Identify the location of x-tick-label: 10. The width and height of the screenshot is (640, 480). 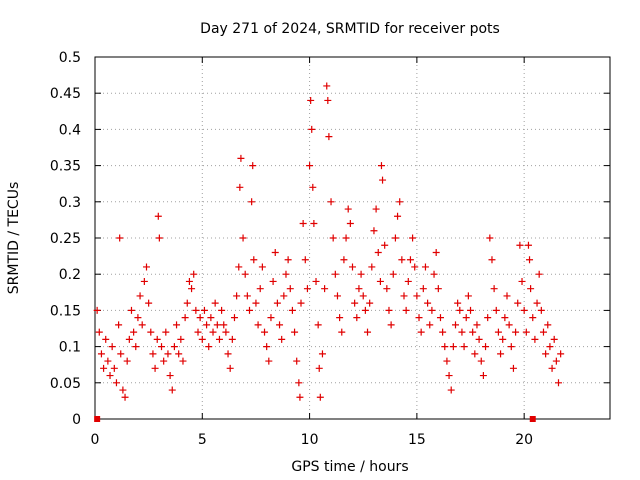
(310, 440).